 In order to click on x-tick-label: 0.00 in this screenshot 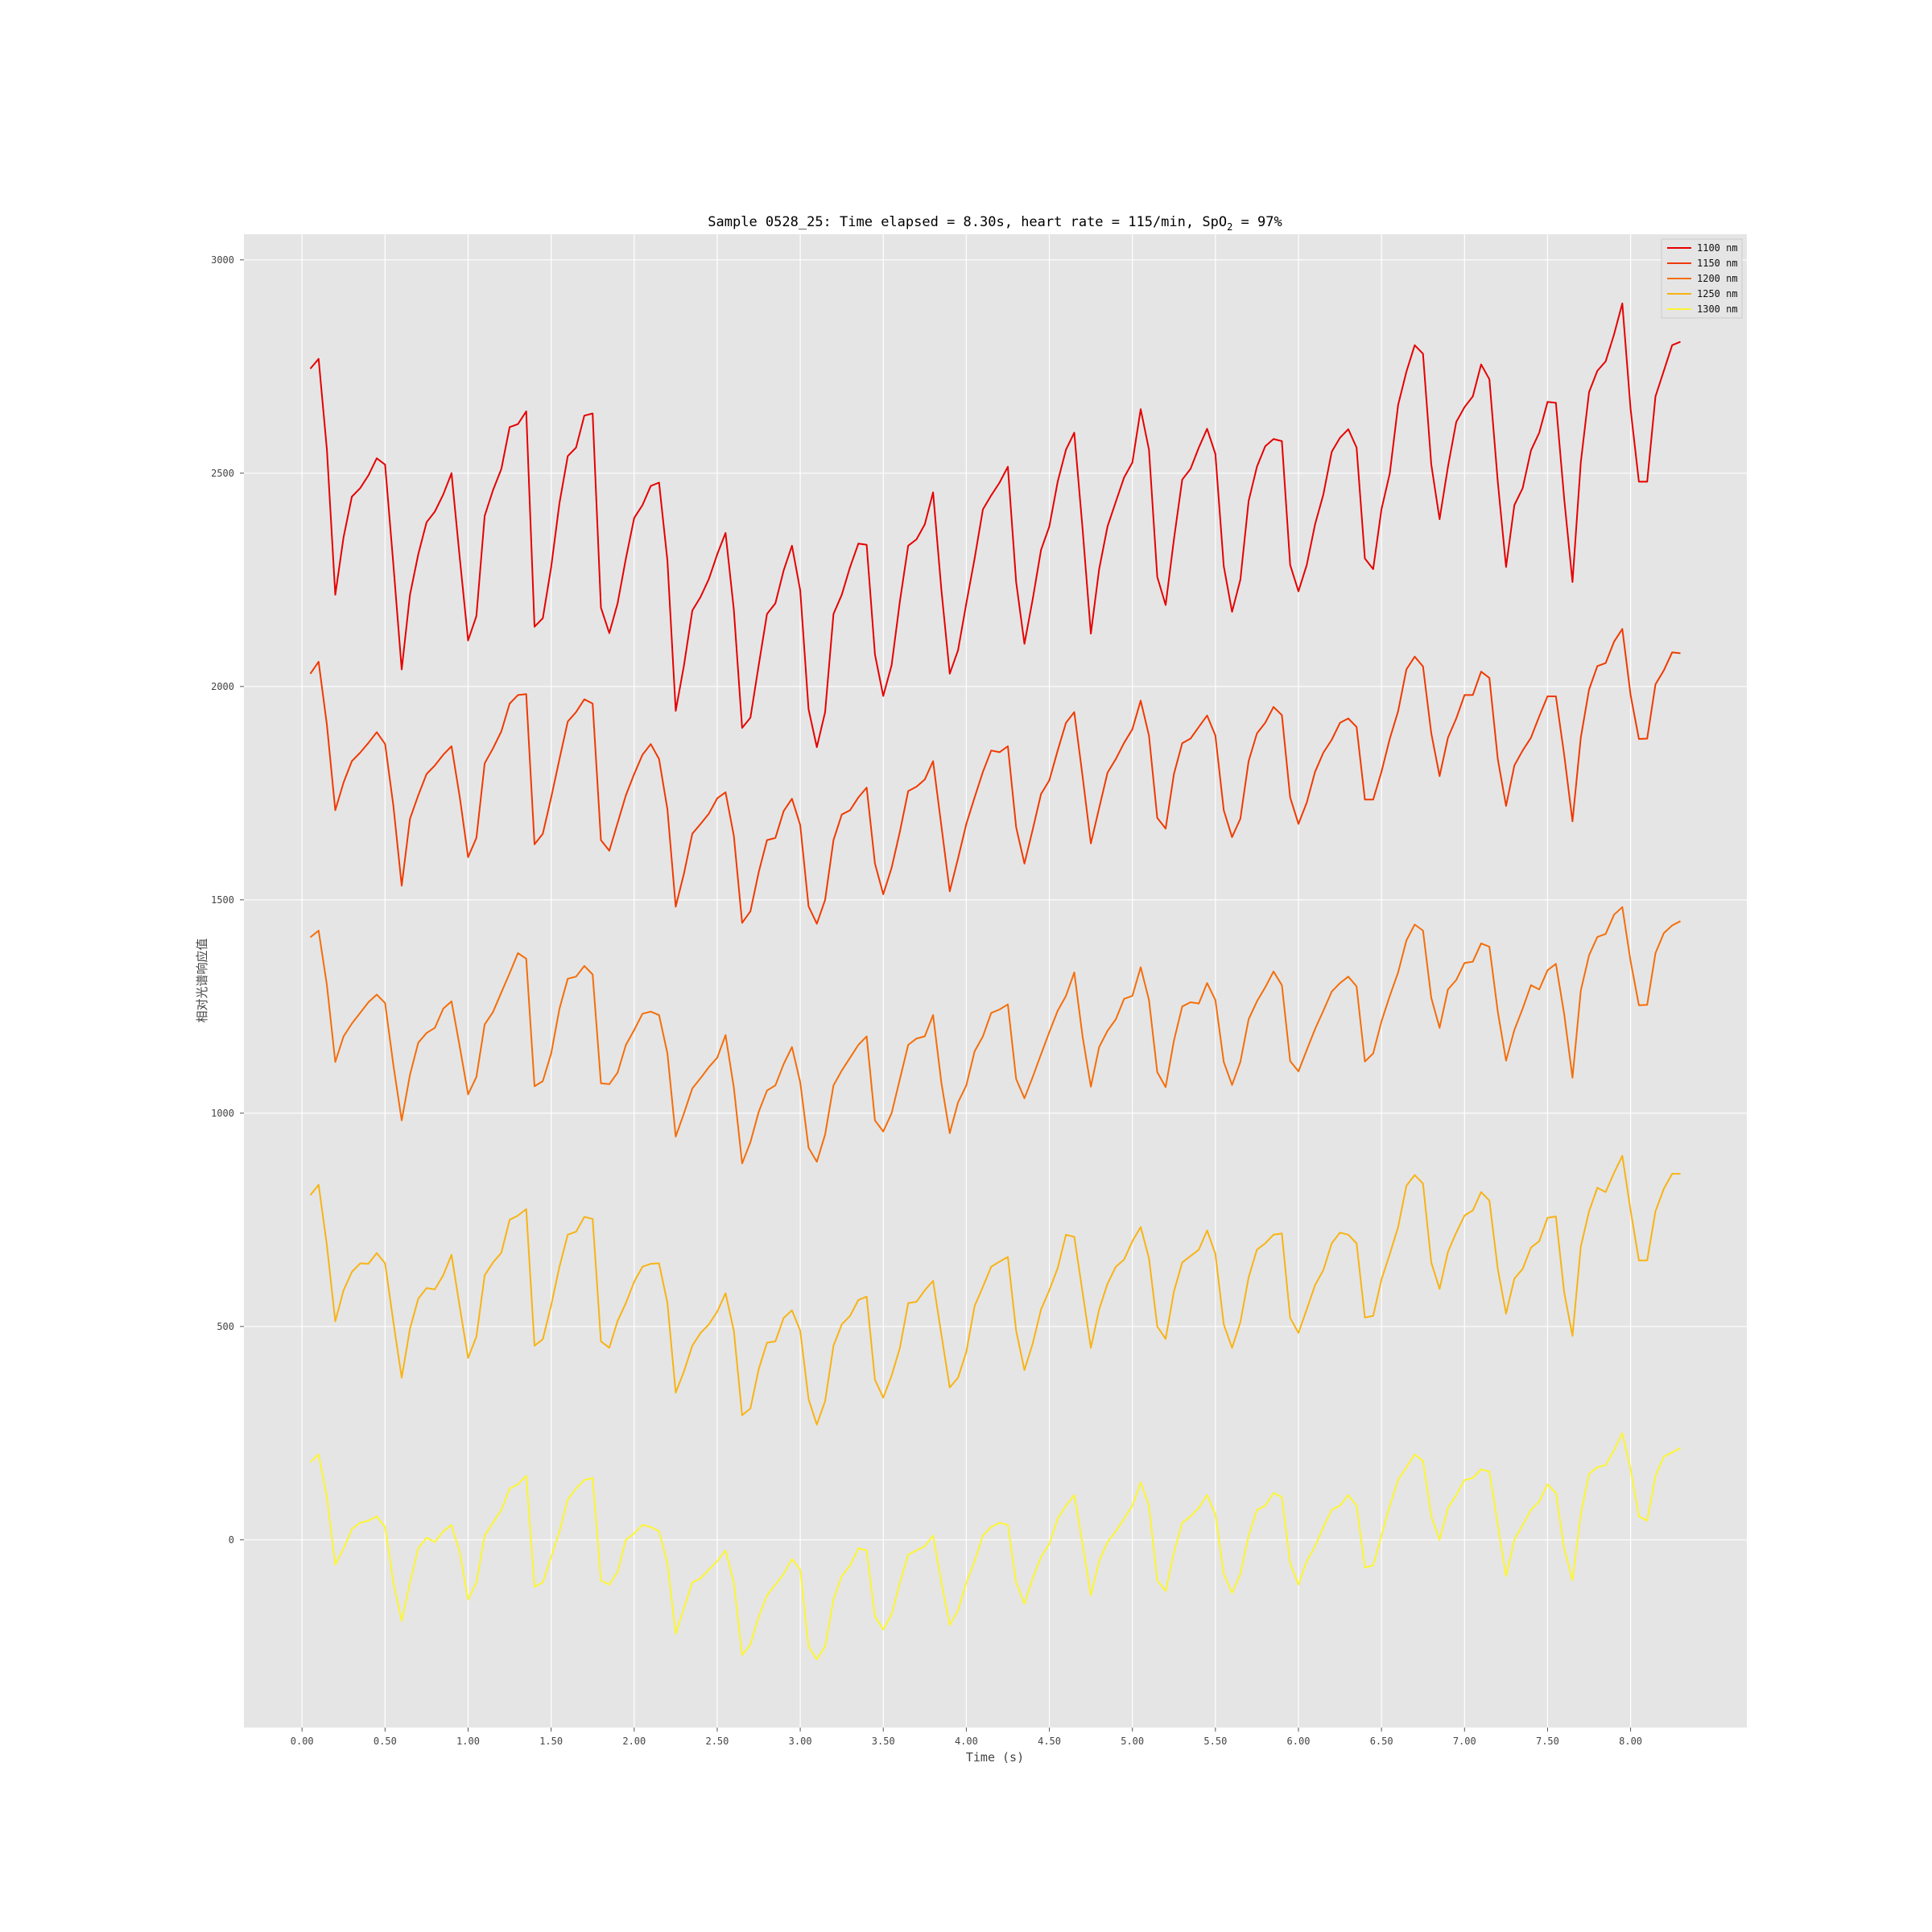, I will do `click(302, 1741)`.